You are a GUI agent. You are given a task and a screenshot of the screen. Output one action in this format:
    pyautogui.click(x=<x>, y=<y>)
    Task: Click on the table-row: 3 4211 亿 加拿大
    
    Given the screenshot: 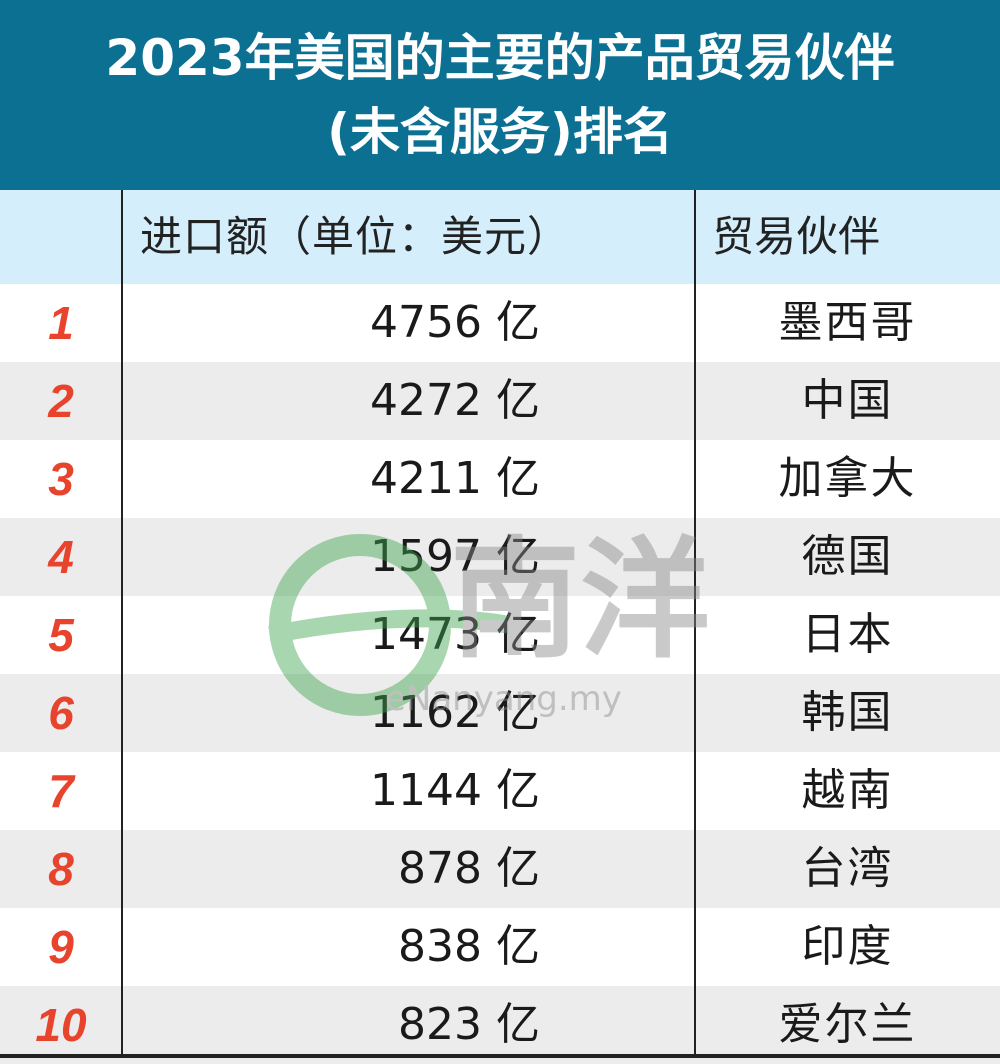 What is the action you would take?
    pyautogui.click(x=500, y=479)
    